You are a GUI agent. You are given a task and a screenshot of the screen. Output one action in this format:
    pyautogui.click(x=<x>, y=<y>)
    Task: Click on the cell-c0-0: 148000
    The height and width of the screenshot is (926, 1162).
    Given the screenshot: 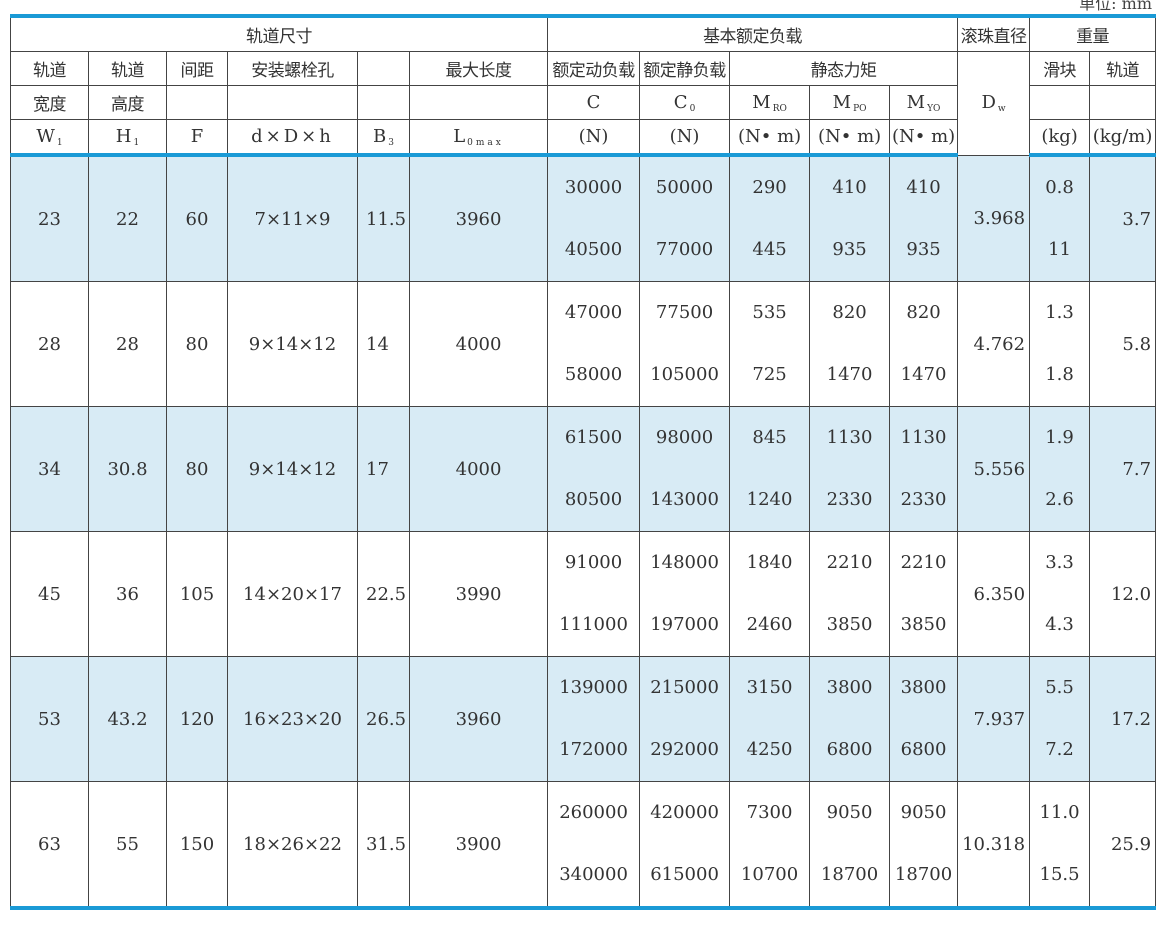 What is the action you would take?
    pyautogui.click(x=684, y=562)
    